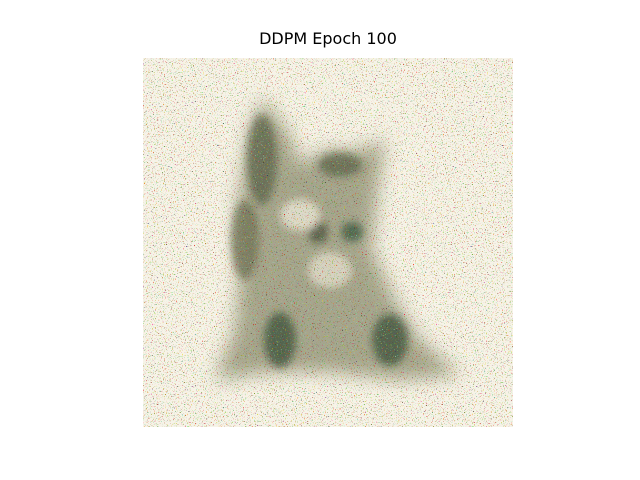  I want to click on image-title: DDPM Epoch 100, so click(328, 38).